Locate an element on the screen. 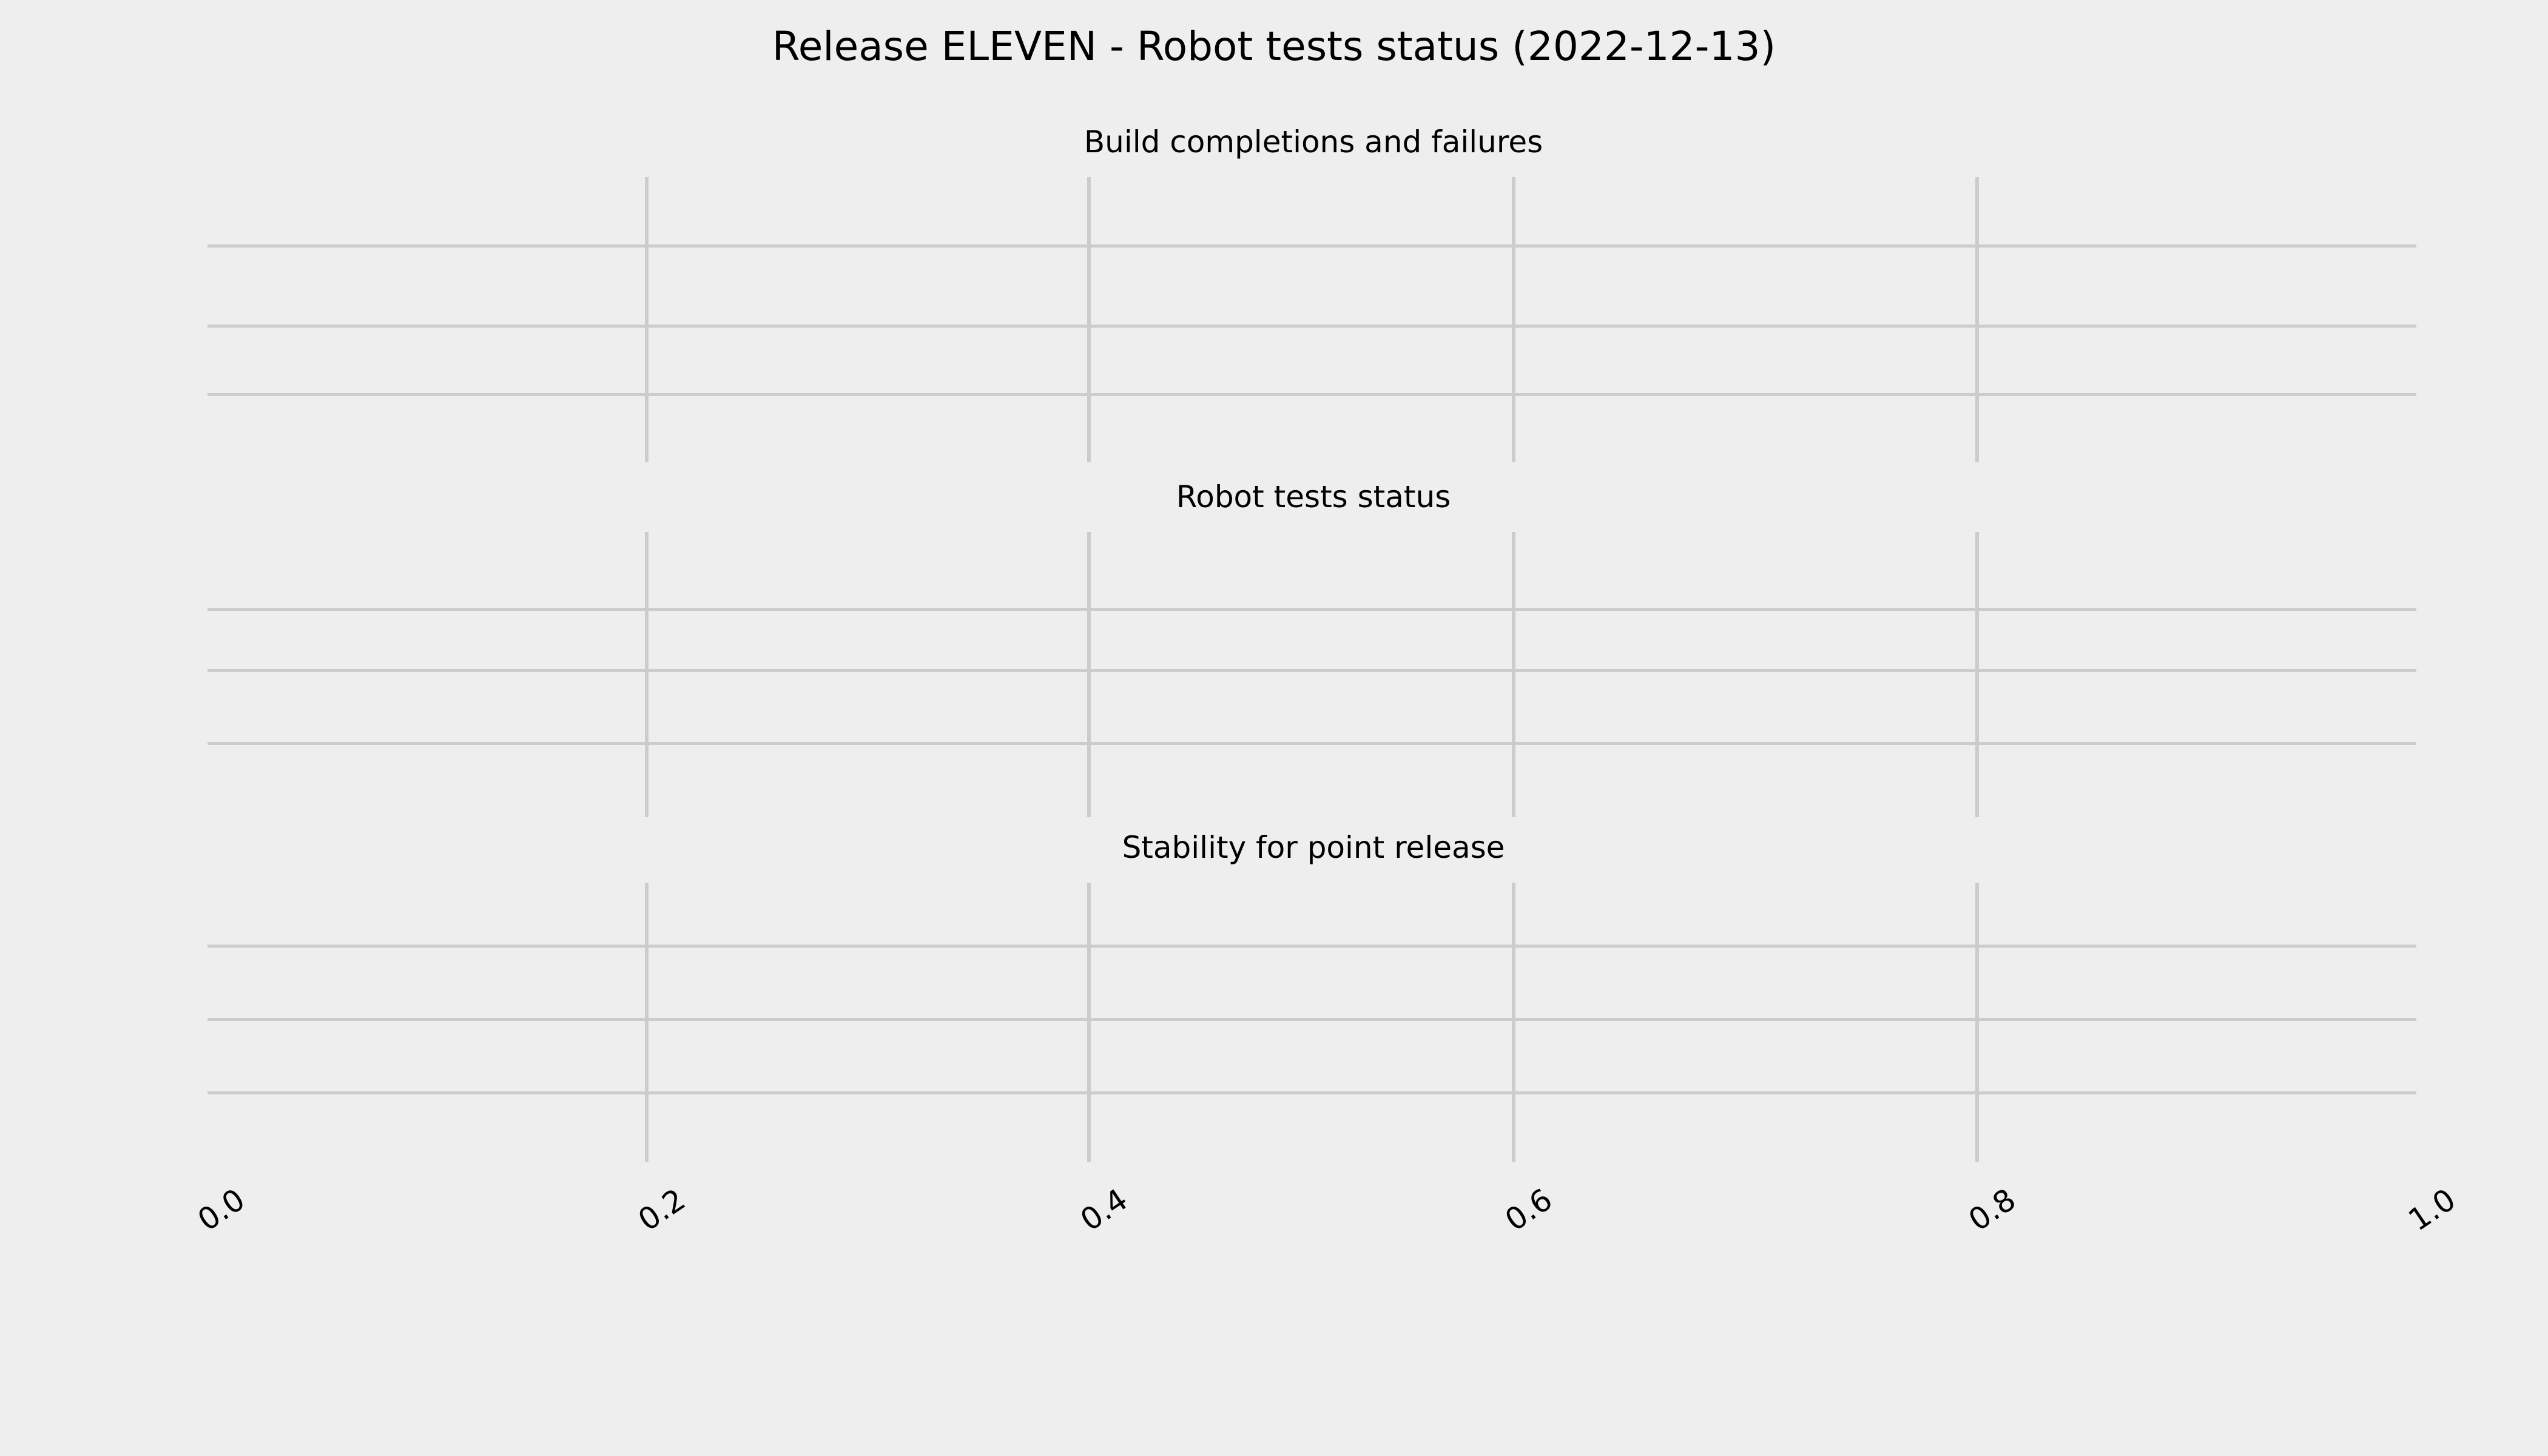  x-tick-label-3: 0.6 is located at coordinates (1528, 1210).